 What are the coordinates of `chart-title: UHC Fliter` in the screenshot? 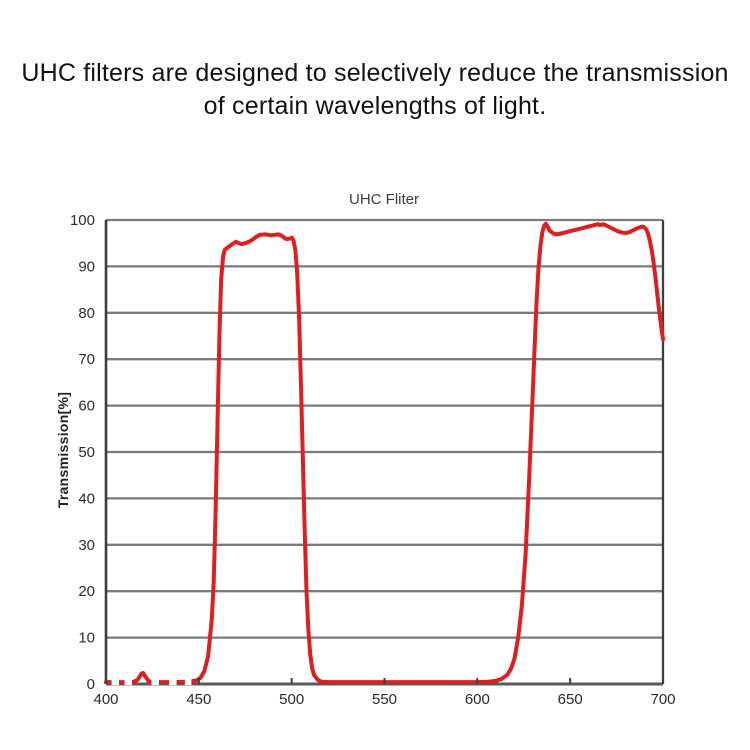 It's located at (384, 199).